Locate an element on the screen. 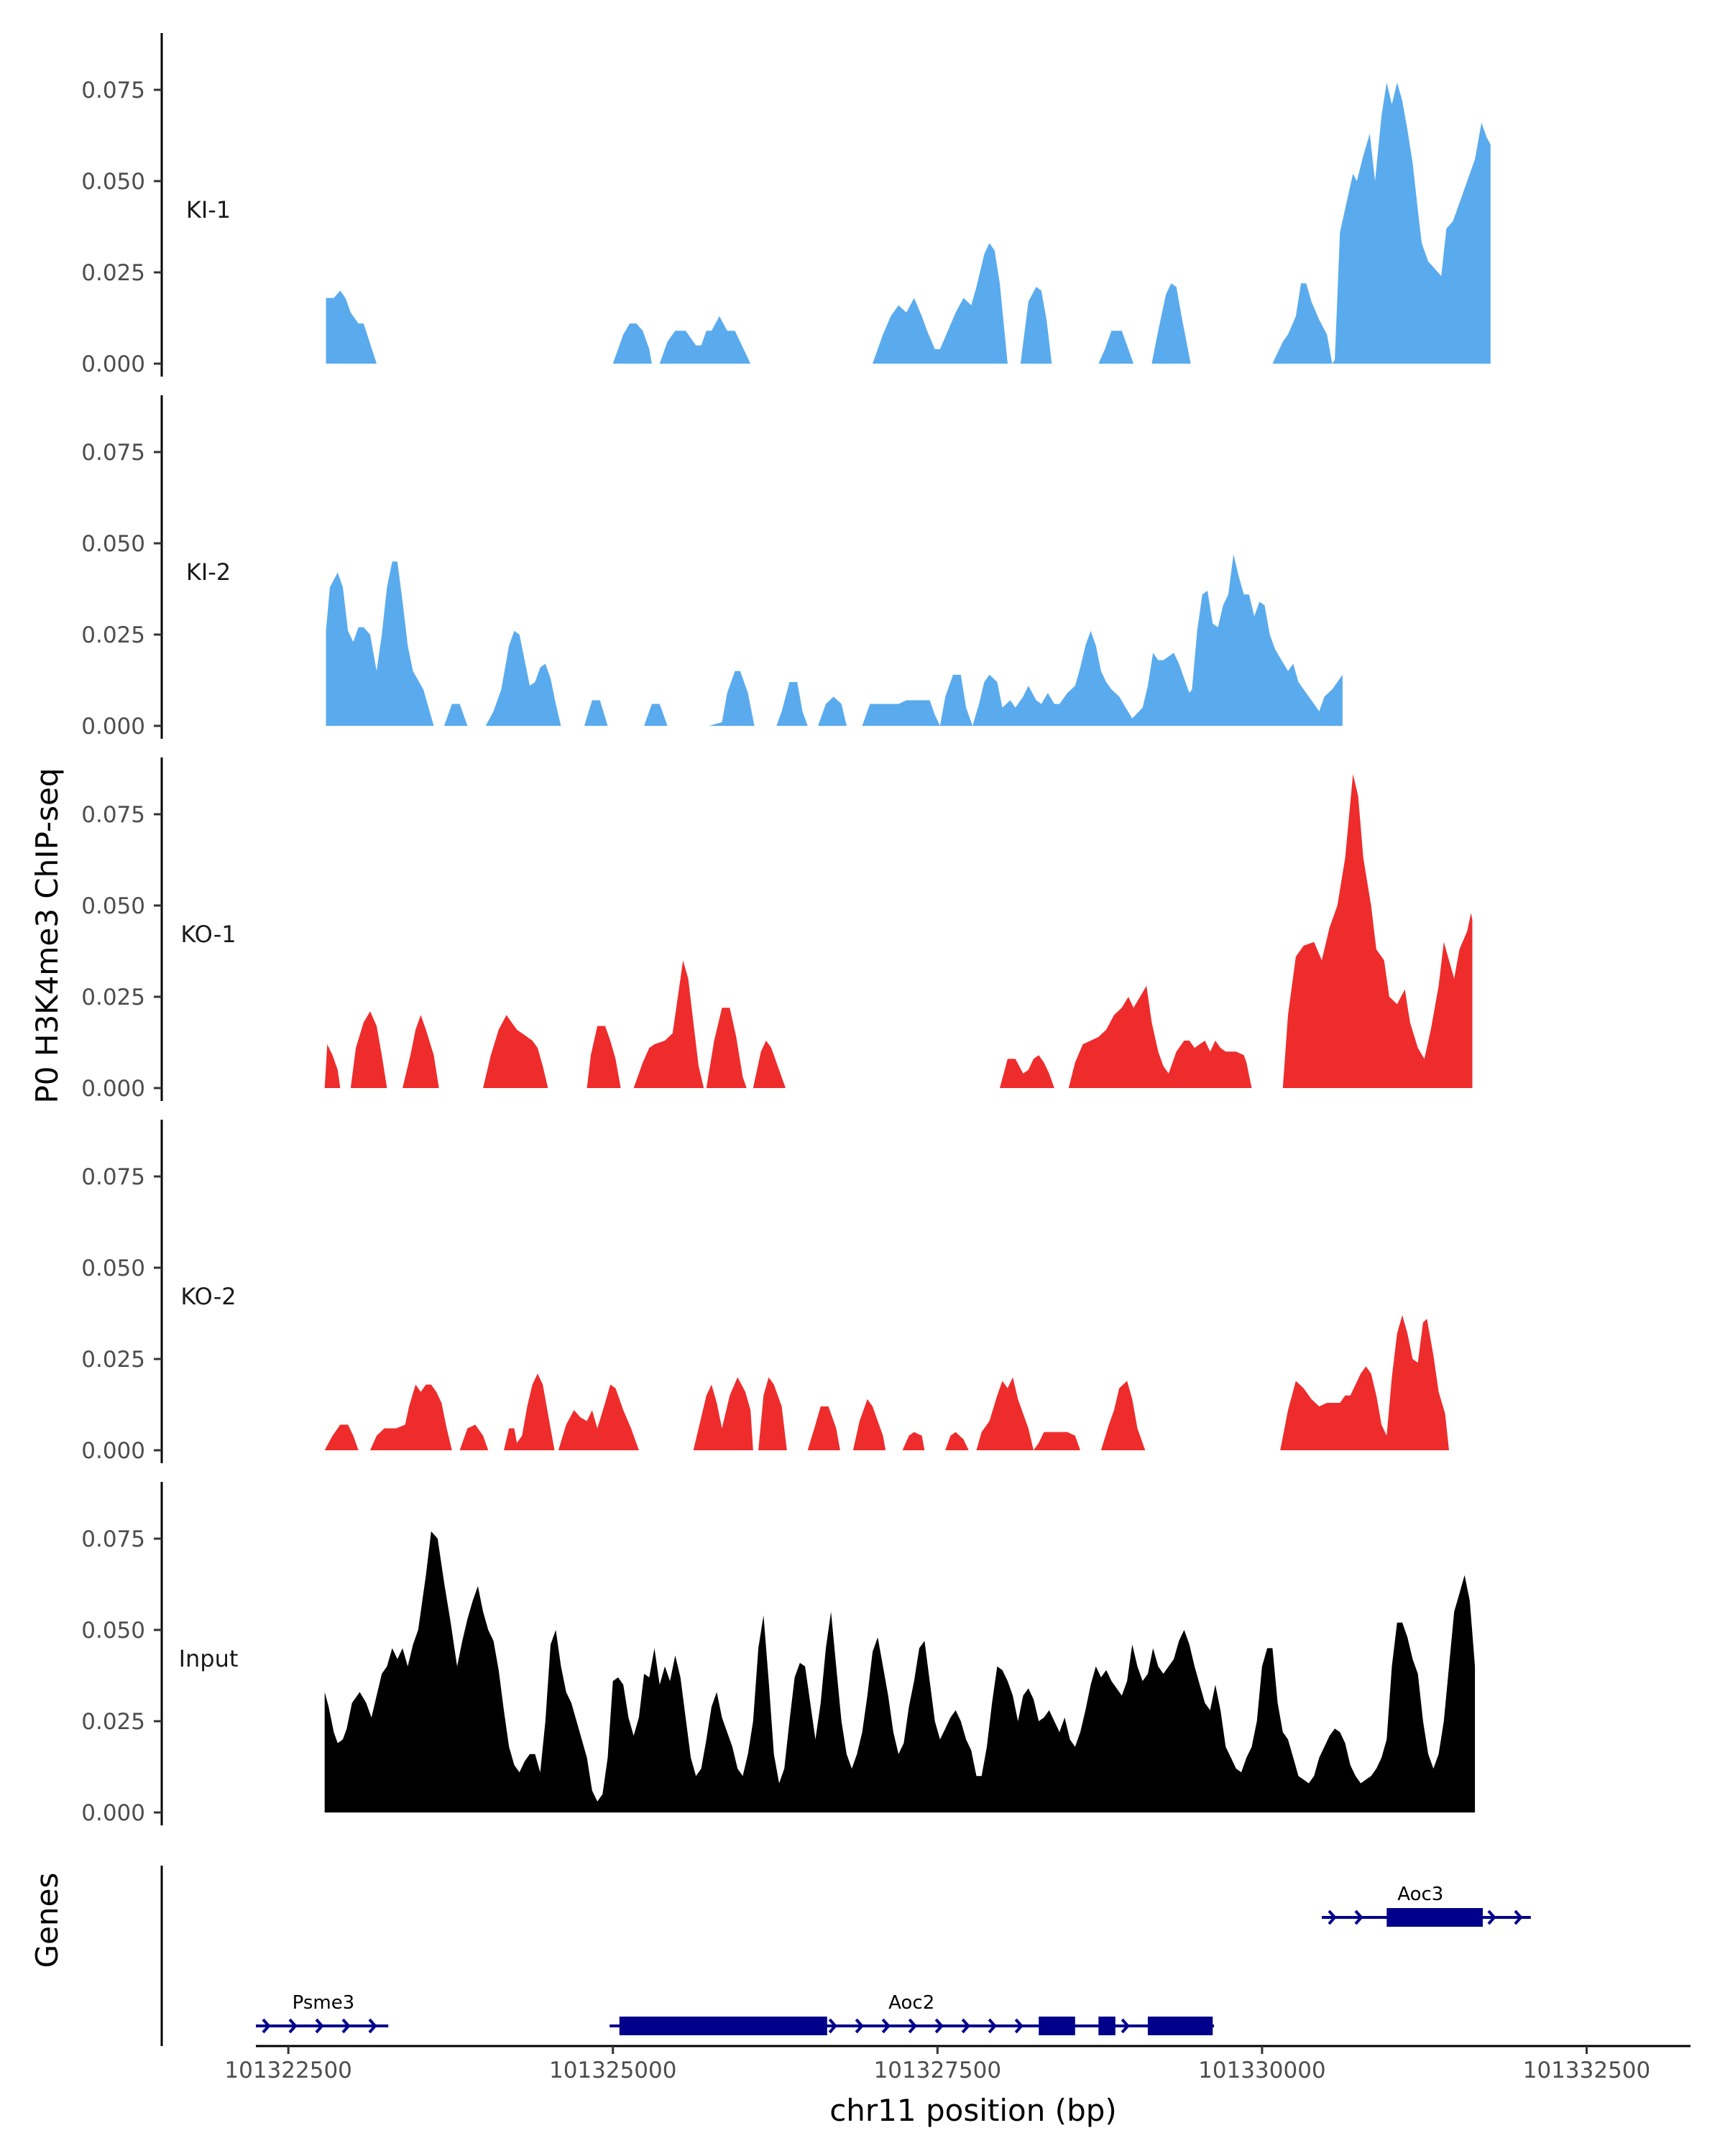  x-tick-label: 101325000 is located at coordinates (613, 2070).